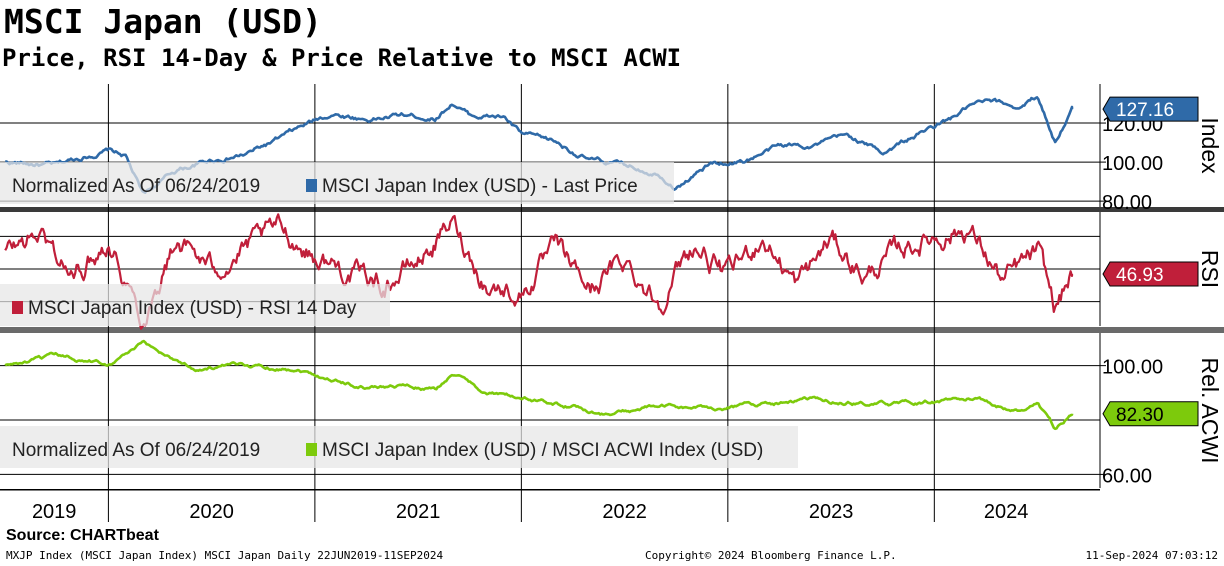 This screenshot has height=566, width=1224. What do you see at coordinates (480, 186) in the screenshot?
I see `legend-series-name: MSCI Japan Index (USD) - Last Price` at bounding box center [480, 186].